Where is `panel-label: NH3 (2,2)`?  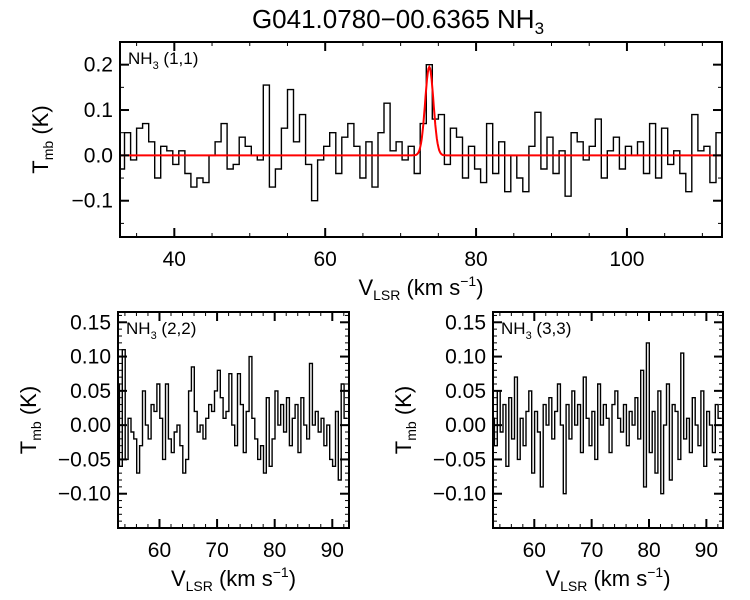 panel-label: NH3 (2,2) is located at coordinates (161, 330).